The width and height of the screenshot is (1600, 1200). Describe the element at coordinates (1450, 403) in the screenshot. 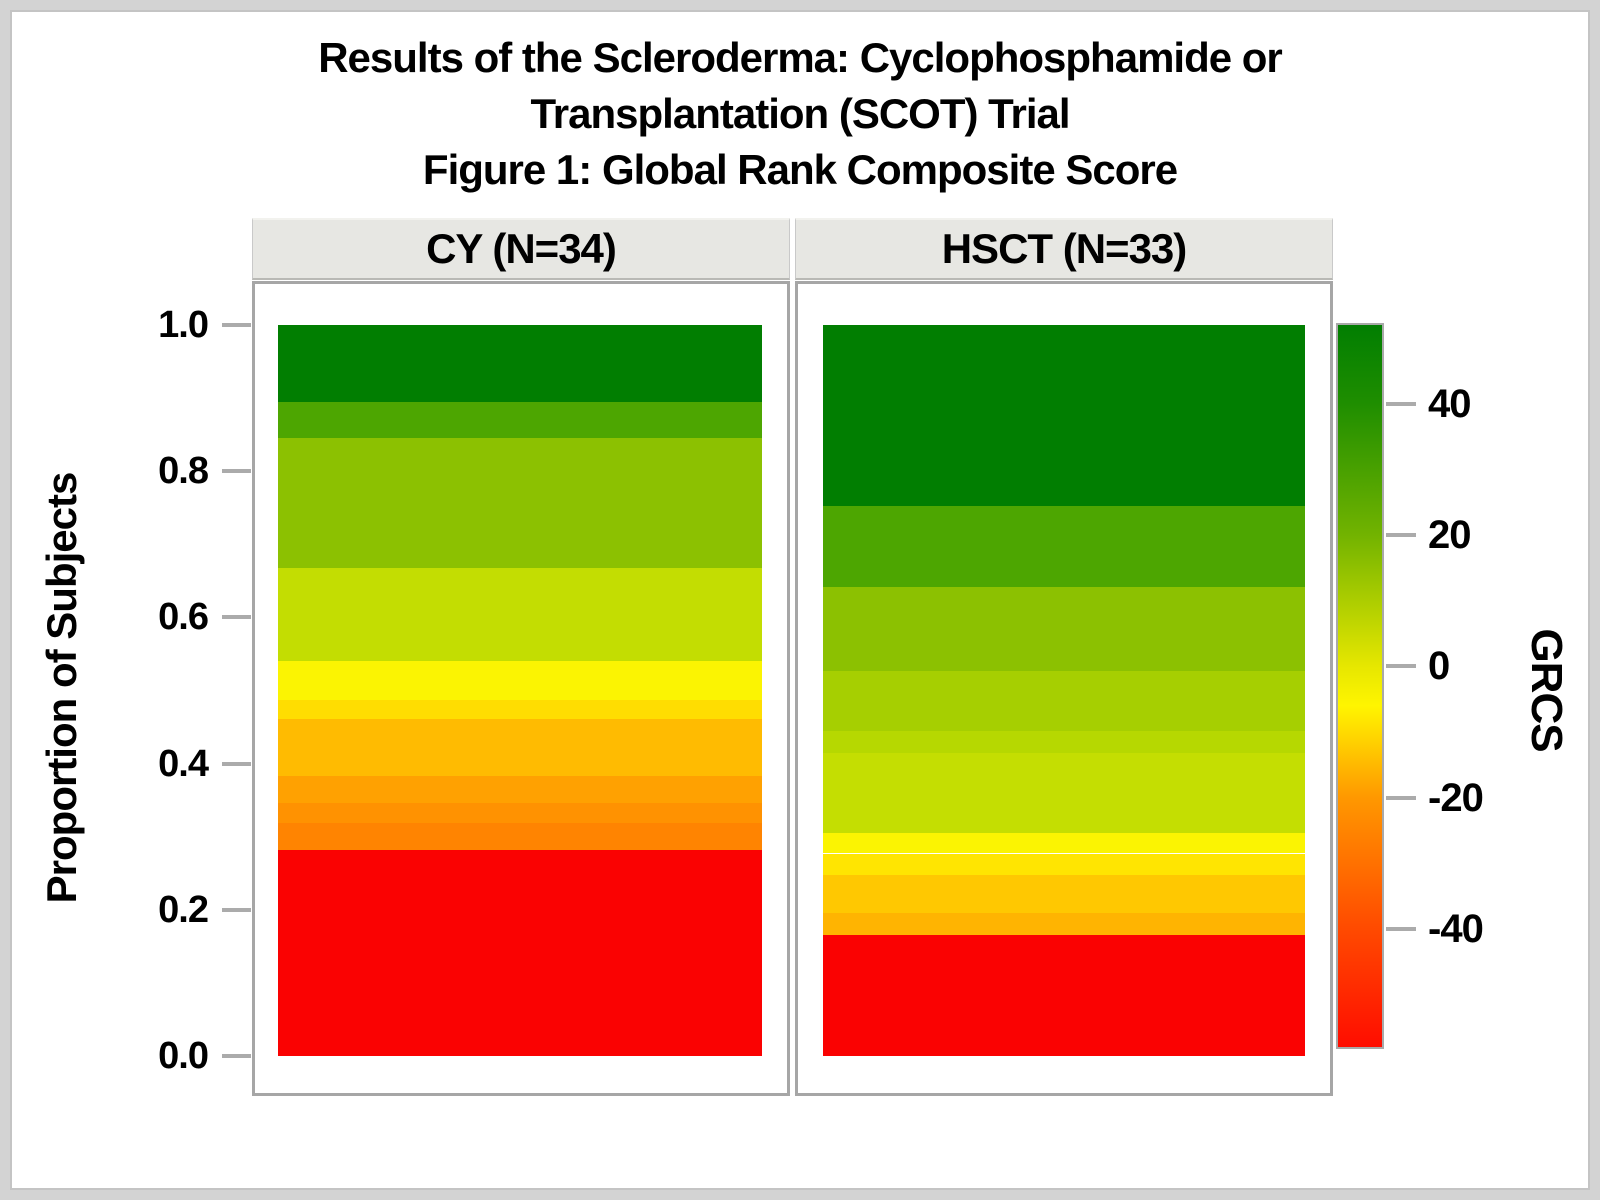

I see `legend-tick-label: 40` at that location.